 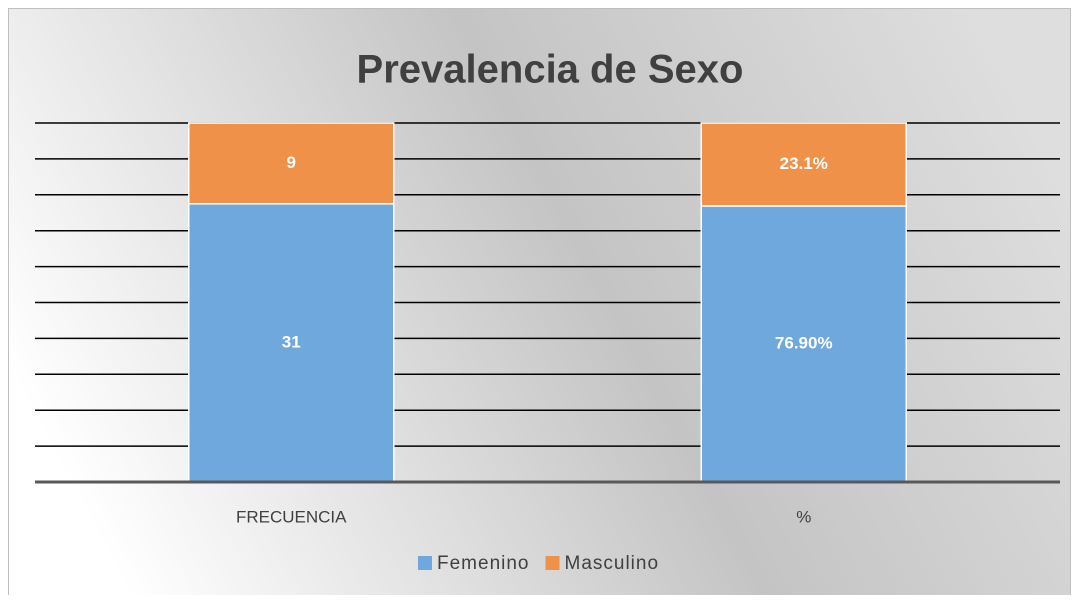 I want to click on data-label: 9, so click(x=291, y=162).